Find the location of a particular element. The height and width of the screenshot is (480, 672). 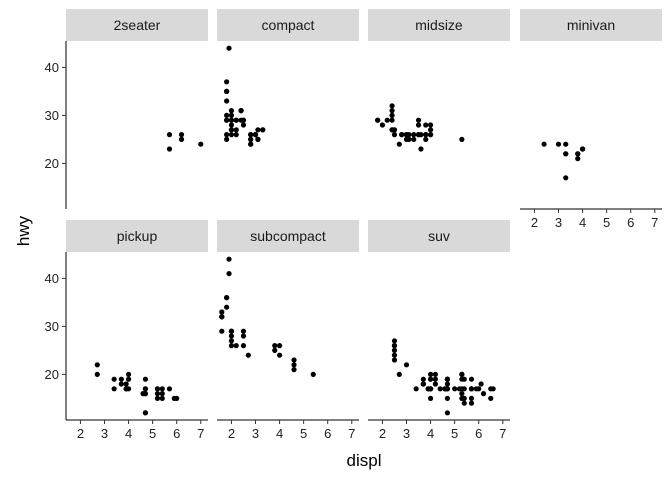

facet-panel: pickup 20 30 40 2 3 4 5 6 7 is located at coordinates (126, 330).